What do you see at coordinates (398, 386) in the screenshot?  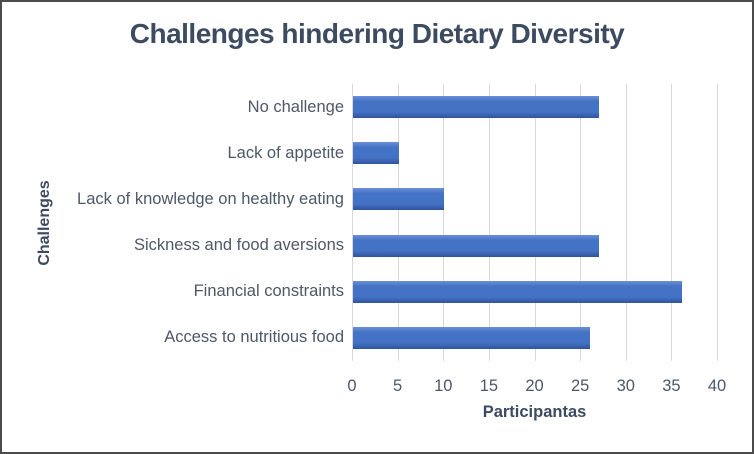 I see `x-tick-label: 5` at bounding box center [398, 386].